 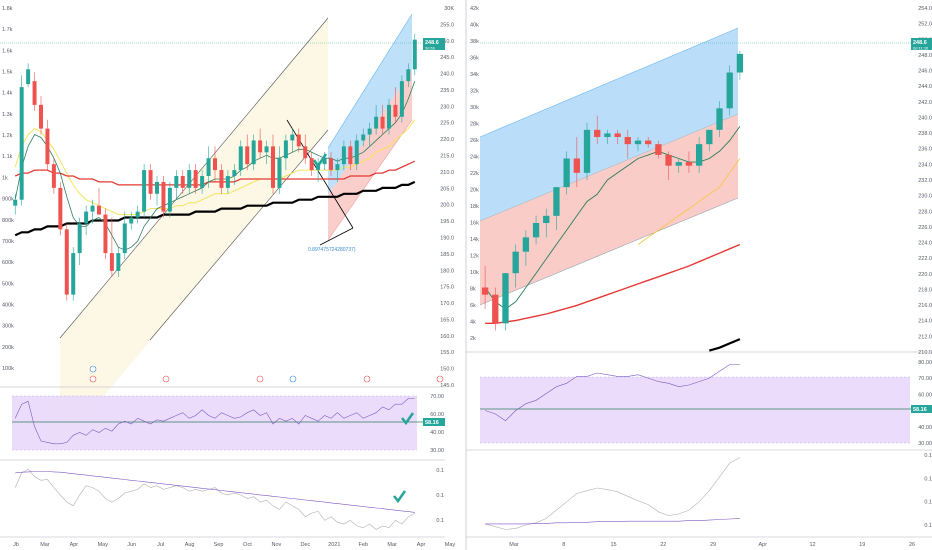 What do you see at coordinates (473, 339) in the screenshot?
I see `right-volume-tick-label: 2k` at bounding box center [473, 339].